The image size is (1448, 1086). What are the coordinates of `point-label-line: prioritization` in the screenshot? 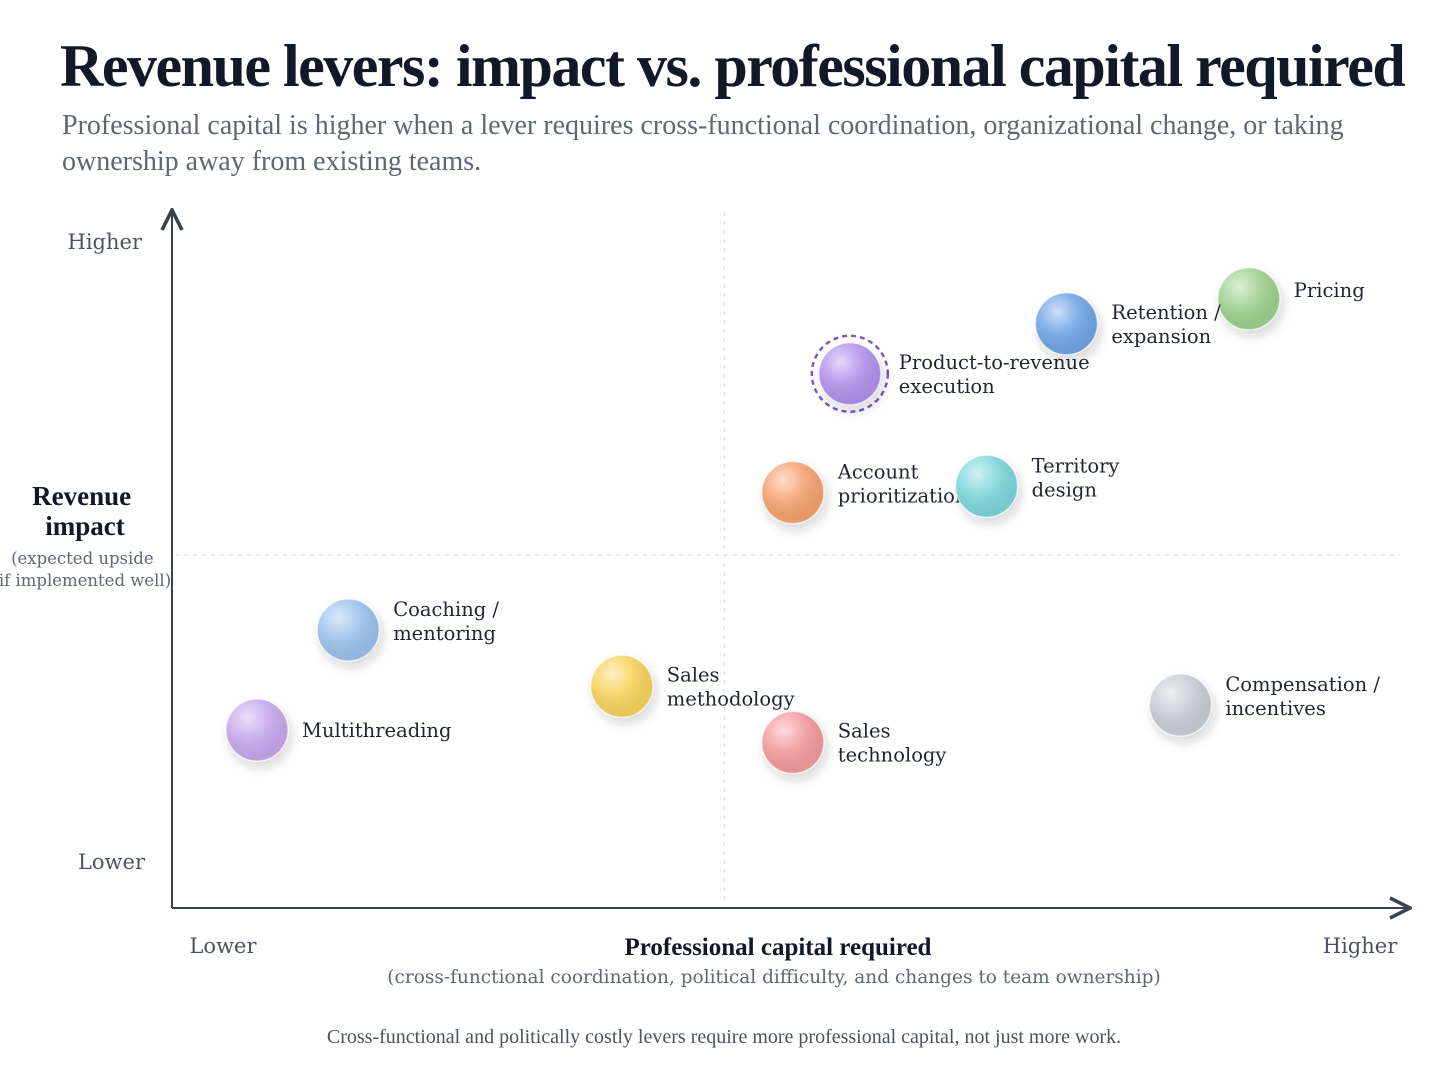 It's located at (903, 496).